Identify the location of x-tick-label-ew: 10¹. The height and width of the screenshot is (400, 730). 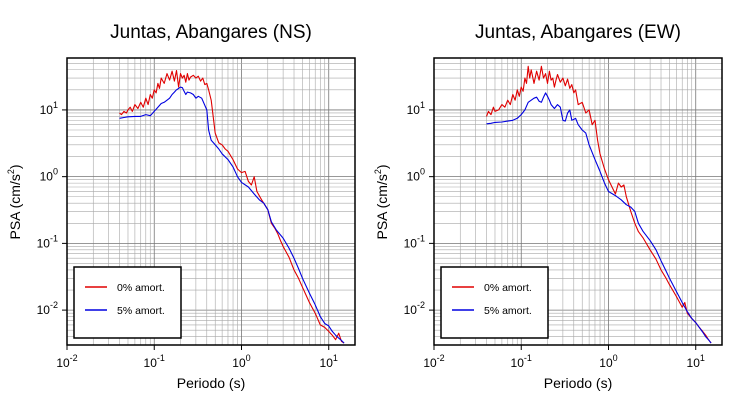
(696, 361).